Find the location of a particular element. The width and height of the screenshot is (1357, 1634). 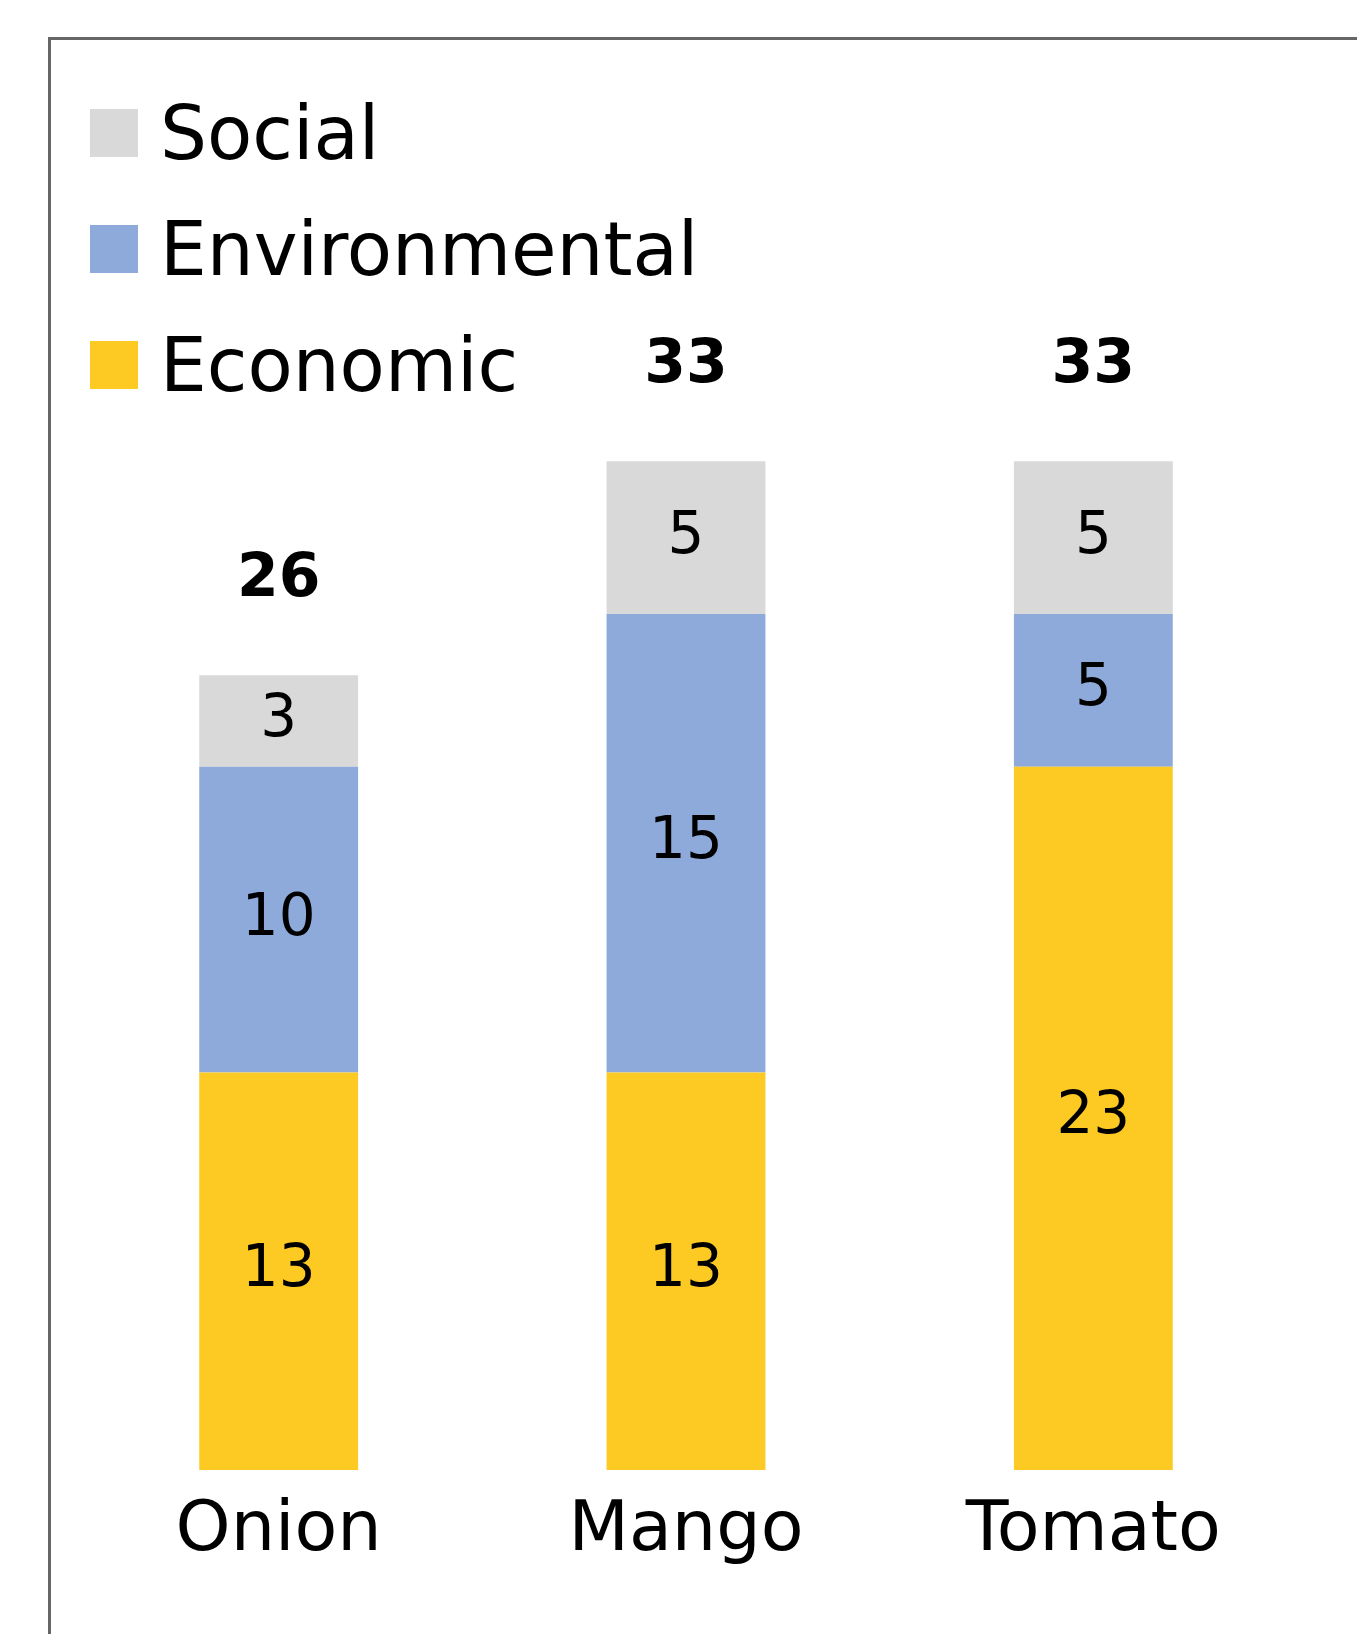

legend-label: Economic is located at coordinates (339, 365).